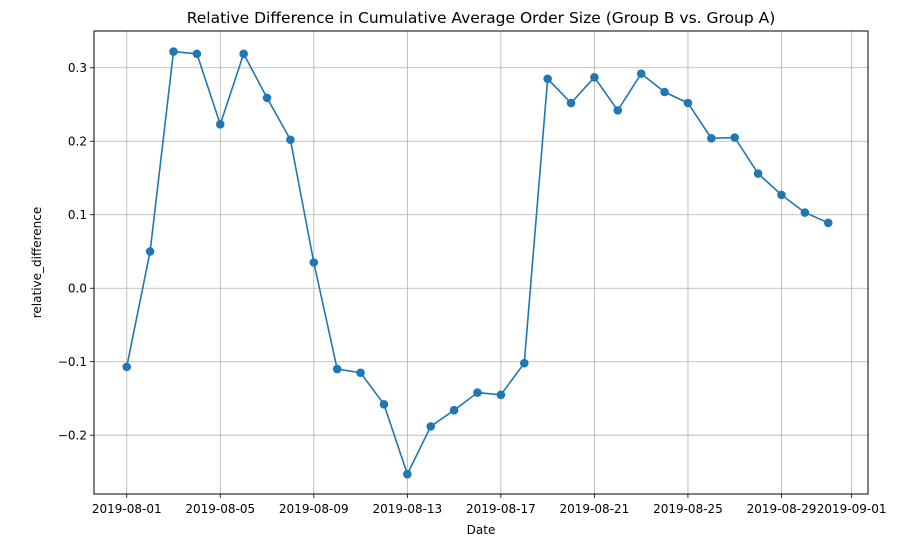 This screenshot has width=921, height=552. I want to click on y-tick-label: 0.1, so click(77, 215).